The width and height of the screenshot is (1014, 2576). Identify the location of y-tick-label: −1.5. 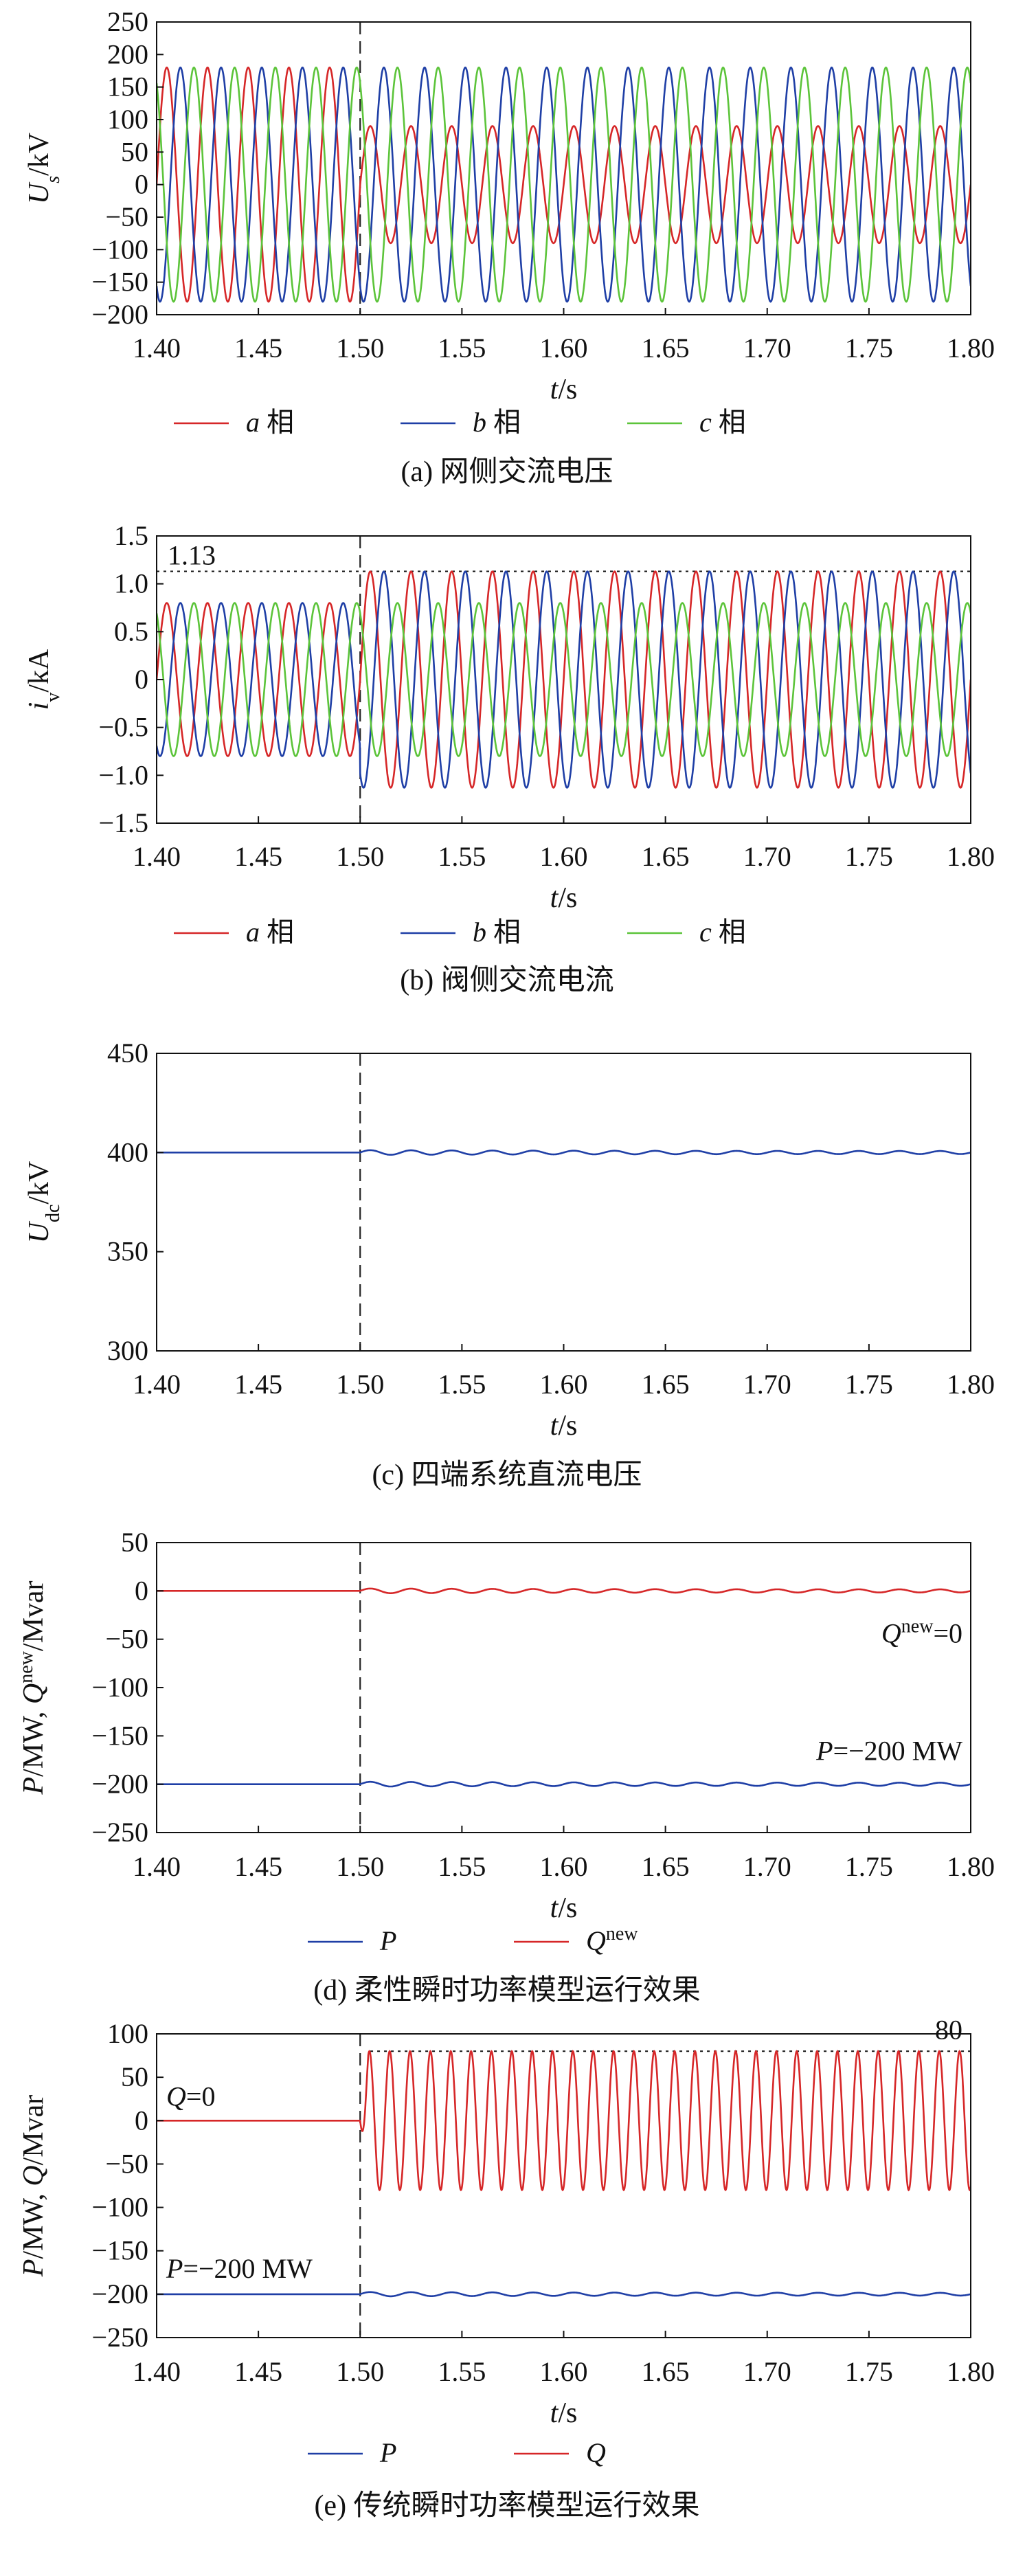
(123, 822).